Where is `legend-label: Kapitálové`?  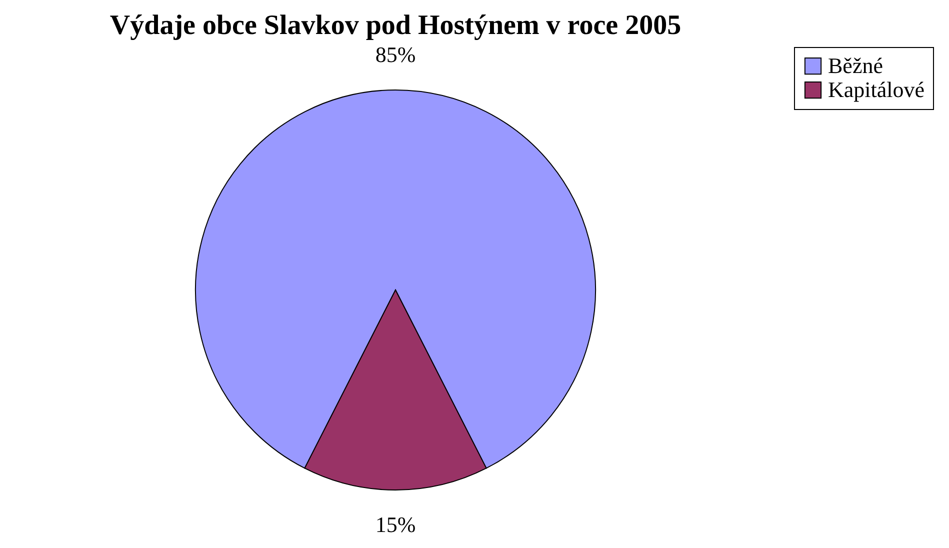
legend-label: Kapitálové is located at coordinates (876, 89).